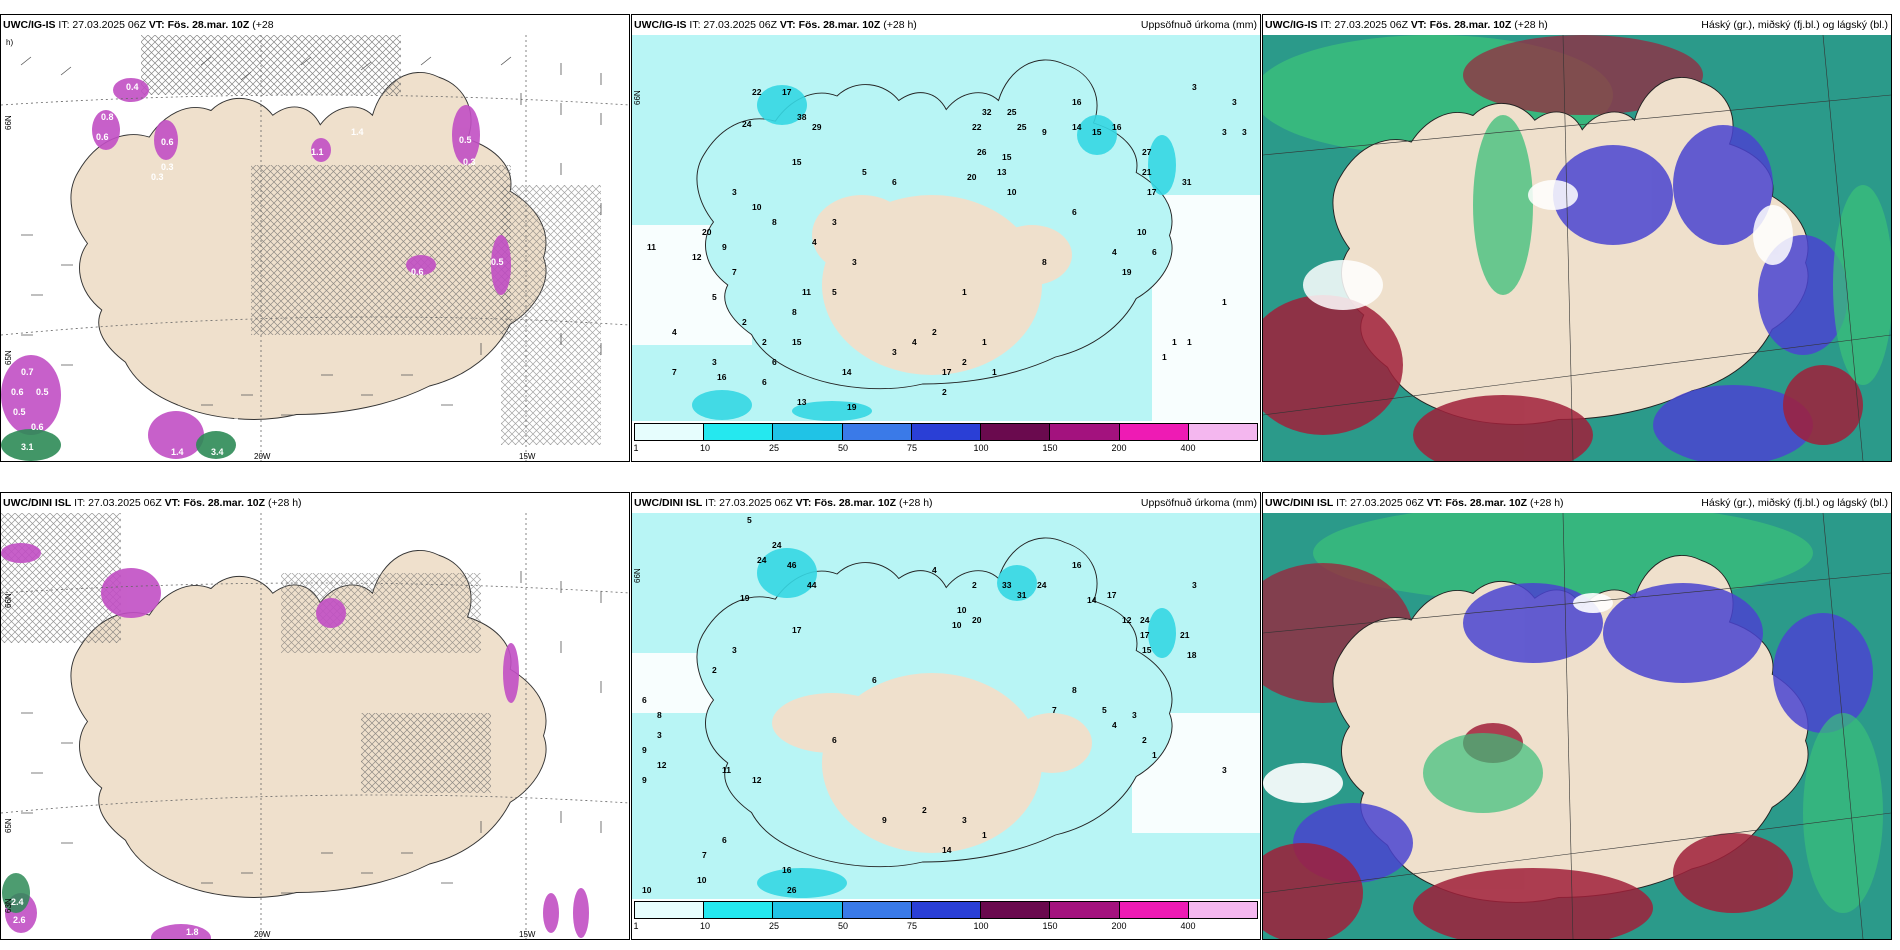 This screenshot has width=1900, height=950. Describe the element at coordinates (263, 25) in the screenshot. I see `lead-time: (+28` at that location.